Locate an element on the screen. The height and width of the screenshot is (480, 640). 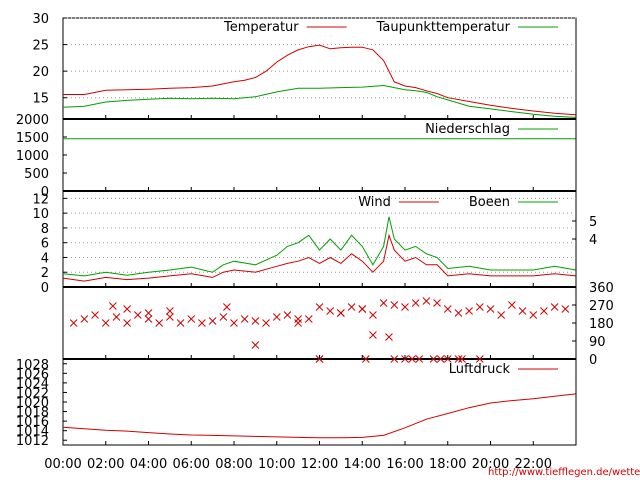
boeen-line is located at coordinates (319, 246).